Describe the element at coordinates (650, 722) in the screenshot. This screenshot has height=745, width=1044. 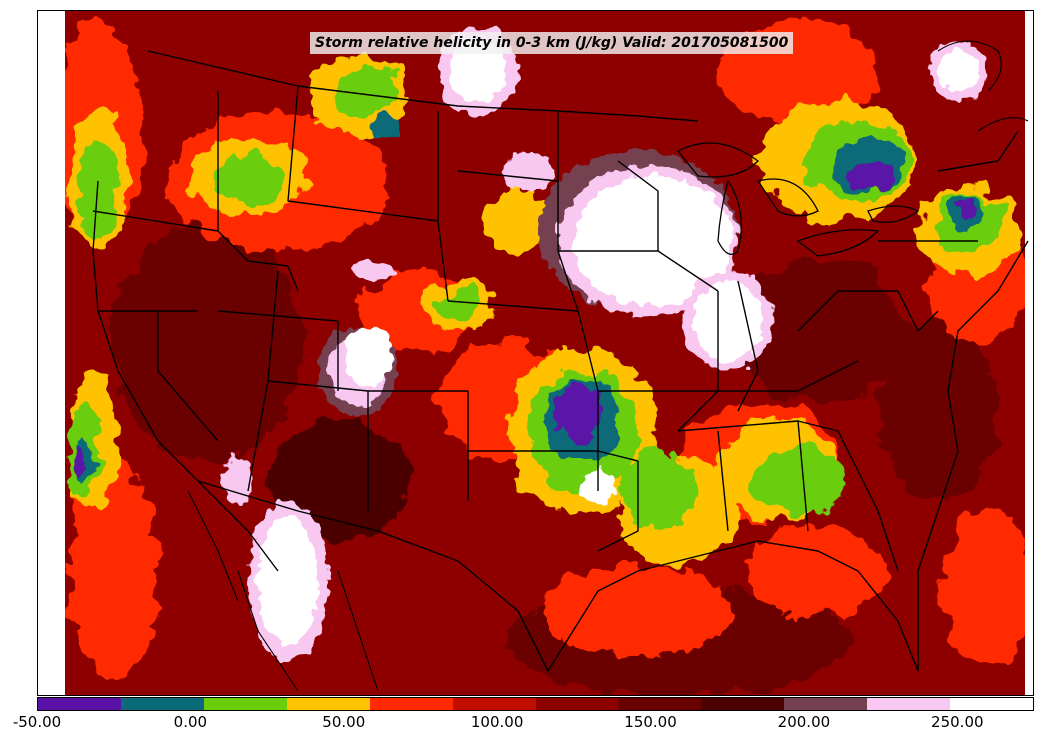
I see `colorbar-tick-label: 150.00` at that location.